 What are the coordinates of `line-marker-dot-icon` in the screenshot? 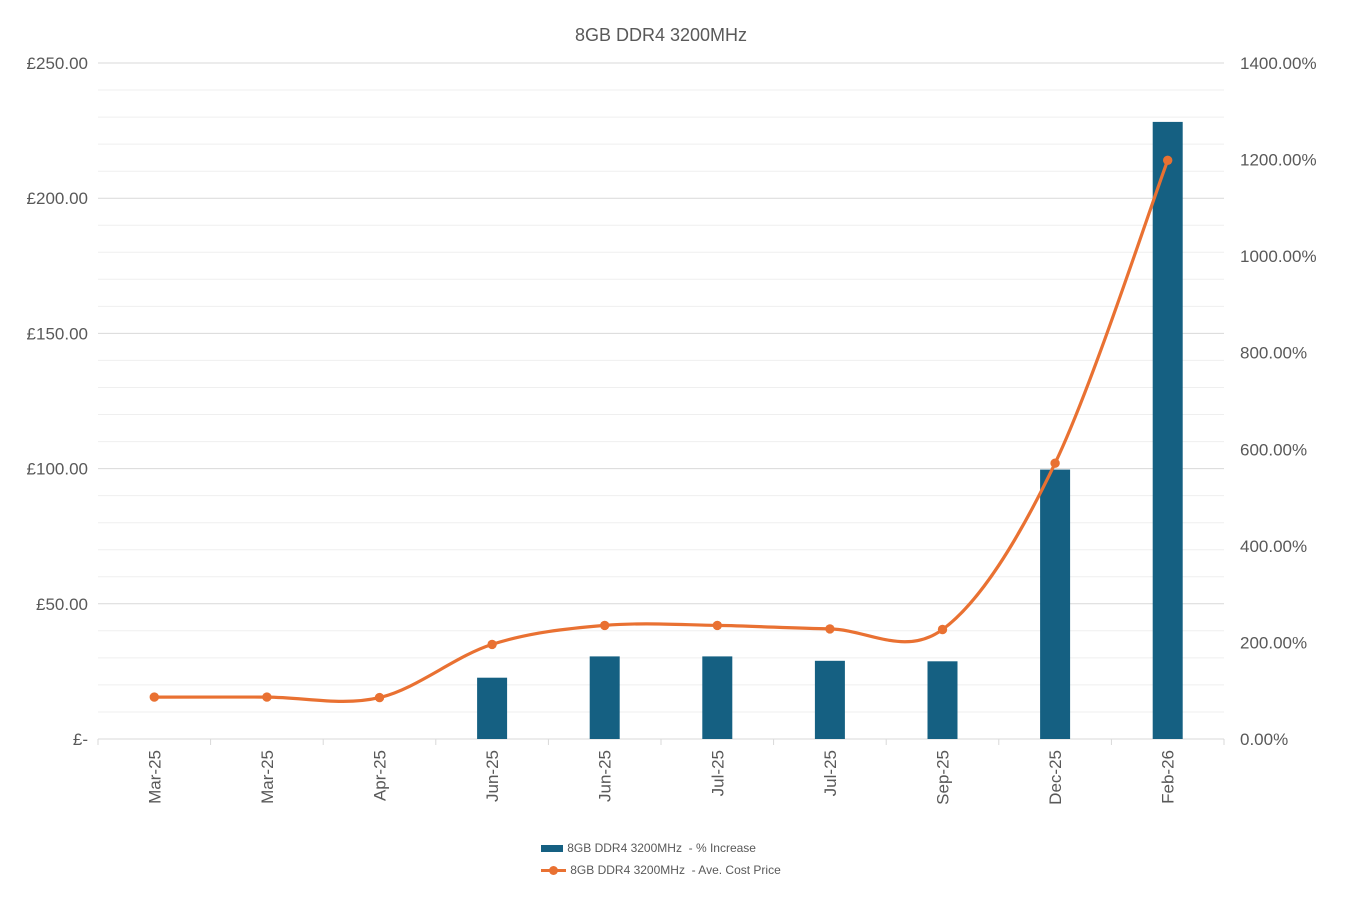 It's located at (554, 870).